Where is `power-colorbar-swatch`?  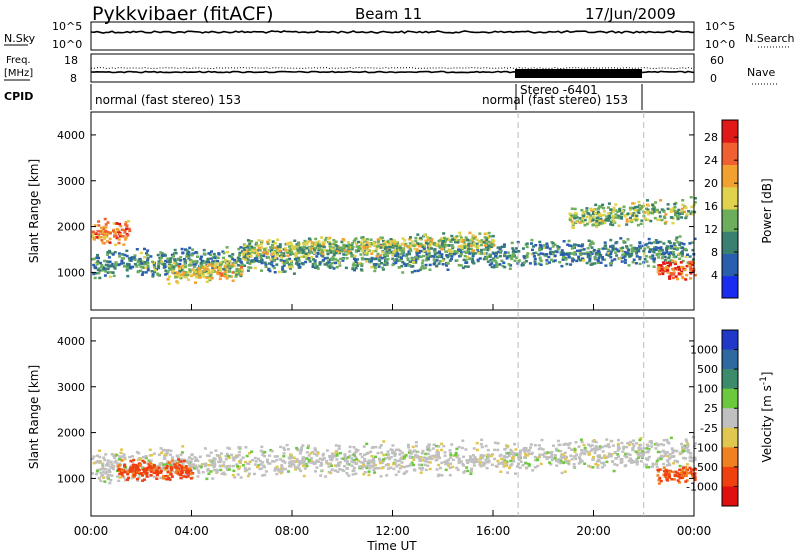
power-colorbar-swatch is located at coordinates (730, 242).